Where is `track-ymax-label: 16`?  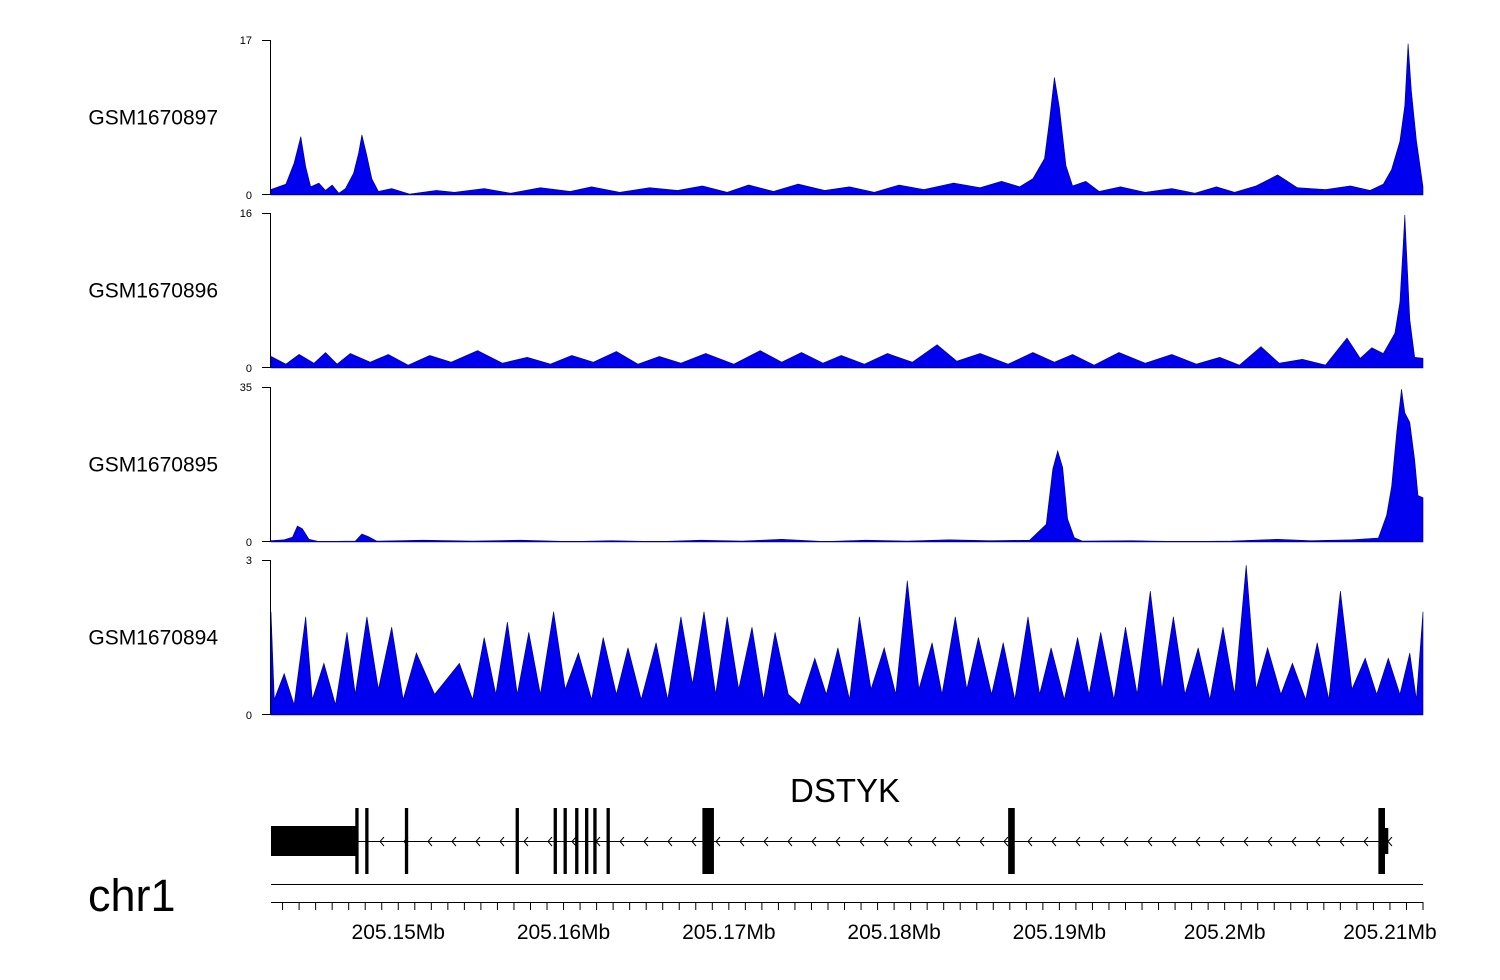
track-ymax-label: 16 is located at coordinates (246, 214).